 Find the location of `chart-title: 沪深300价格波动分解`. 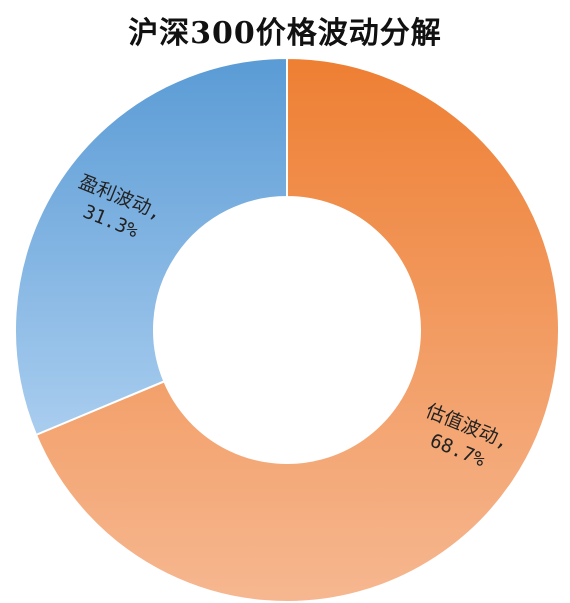

chart-title: 沪深300价格波动分解 is located at coordinates (285, 33).